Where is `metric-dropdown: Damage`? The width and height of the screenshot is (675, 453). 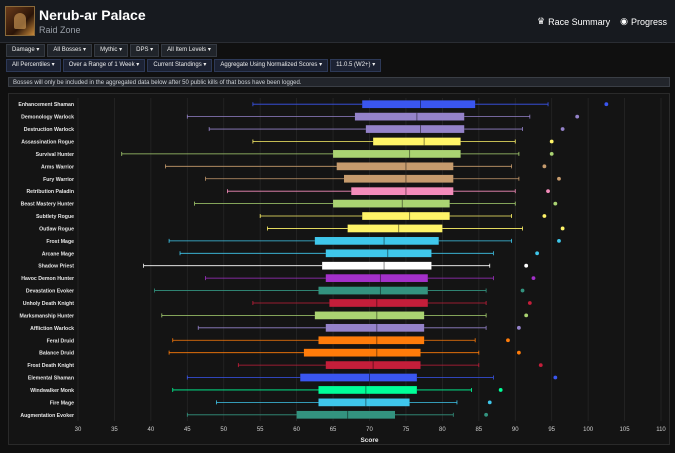
metric-dropdown: Damage is located at coordinates (26, 50).